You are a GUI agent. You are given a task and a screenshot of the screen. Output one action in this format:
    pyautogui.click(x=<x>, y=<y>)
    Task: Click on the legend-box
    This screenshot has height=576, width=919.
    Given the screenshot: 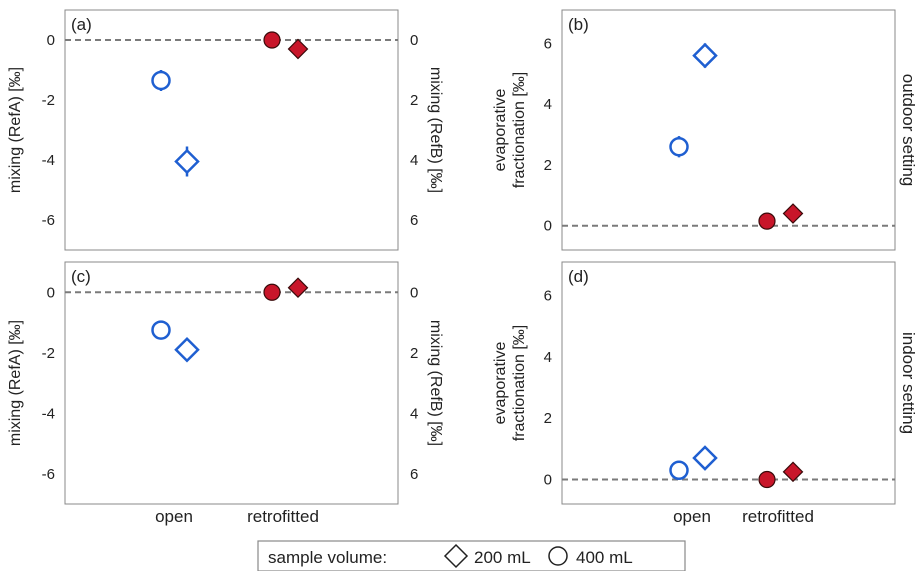 What is the action you would take?
    pyautogui.click(x=471, y=556)
    